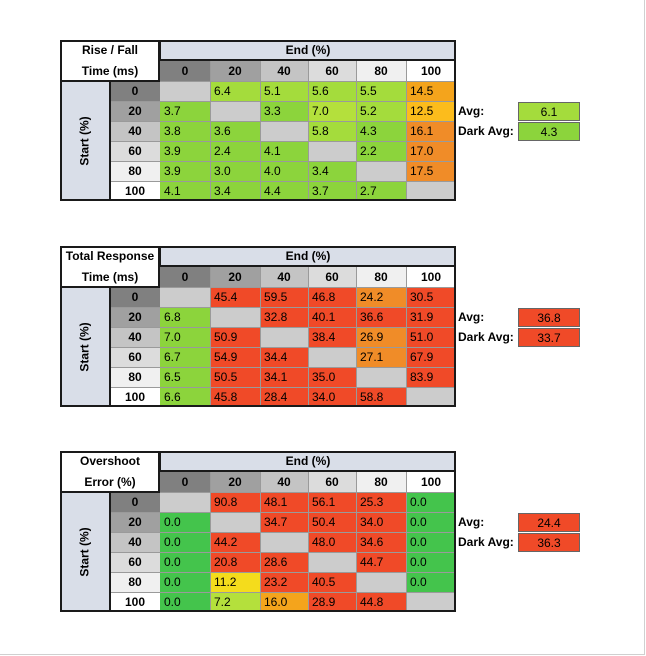 Image resolution: width=646 pixels, height=656 pixels. Describe the element at coordinates (235, 91) in the screenshot. I see `data-cell: 6.4` at that location.